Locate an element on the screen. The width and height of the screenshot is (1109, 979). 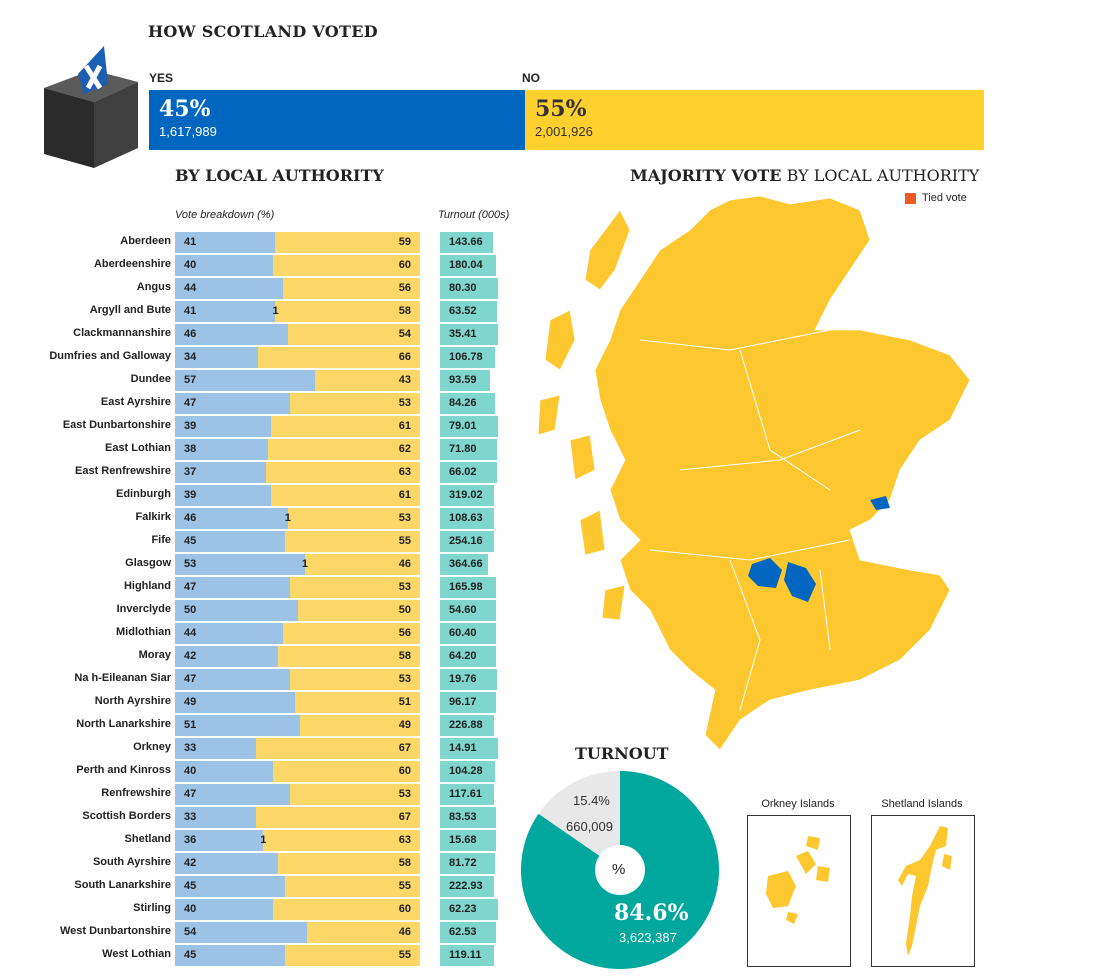
no-value: 66 is located at coordinates (404, 357).